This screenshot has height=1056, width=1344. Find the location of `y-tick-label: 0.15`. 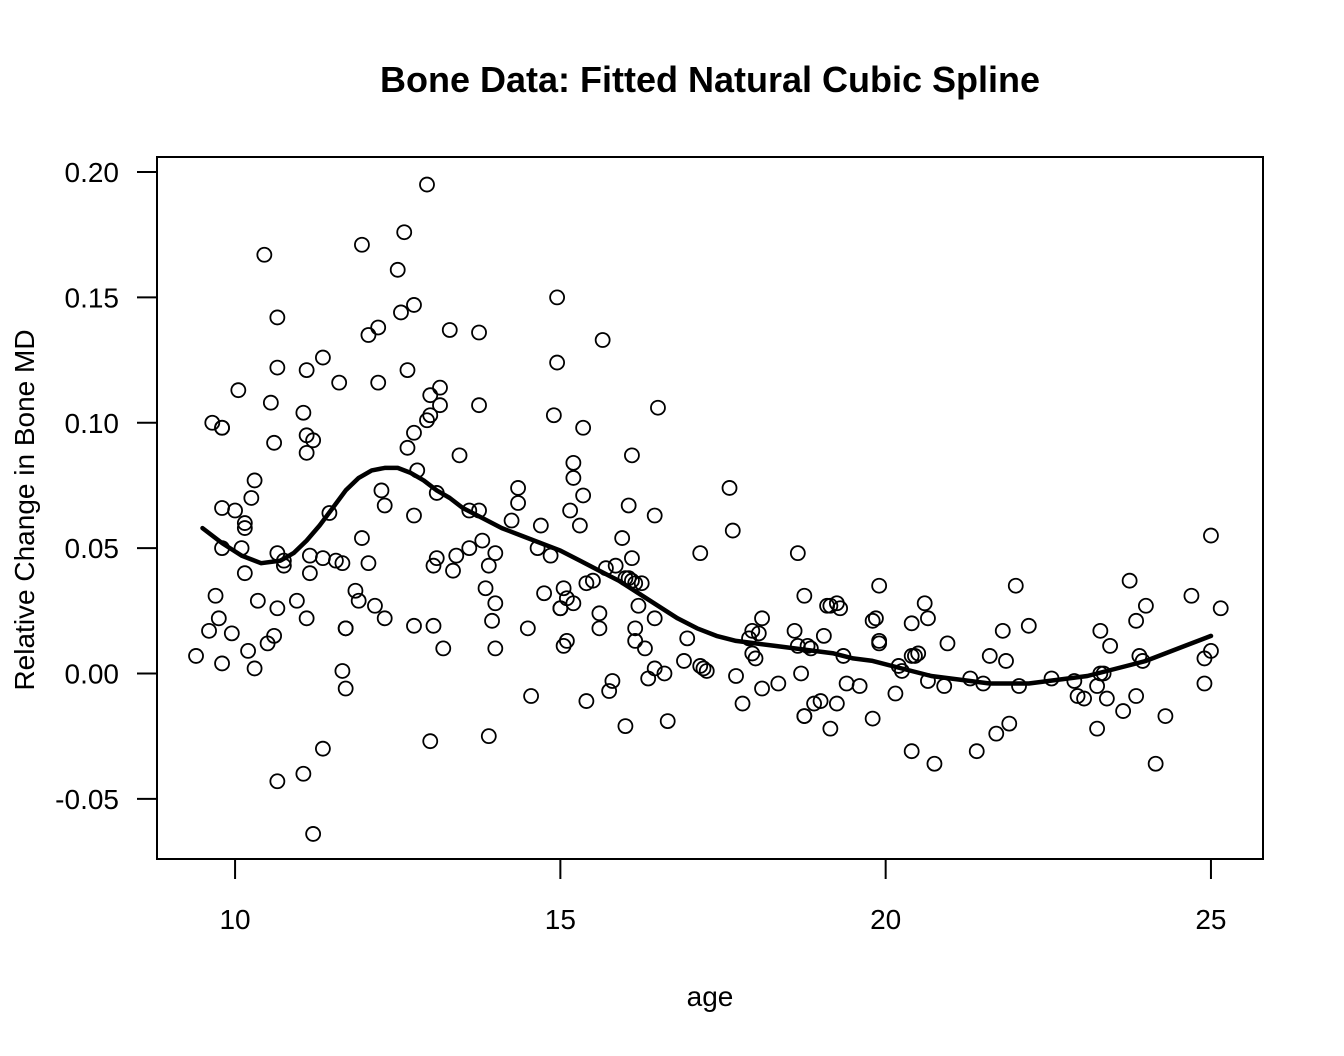

y-tick-label: 0.15 is located at coordinates (92, 297).